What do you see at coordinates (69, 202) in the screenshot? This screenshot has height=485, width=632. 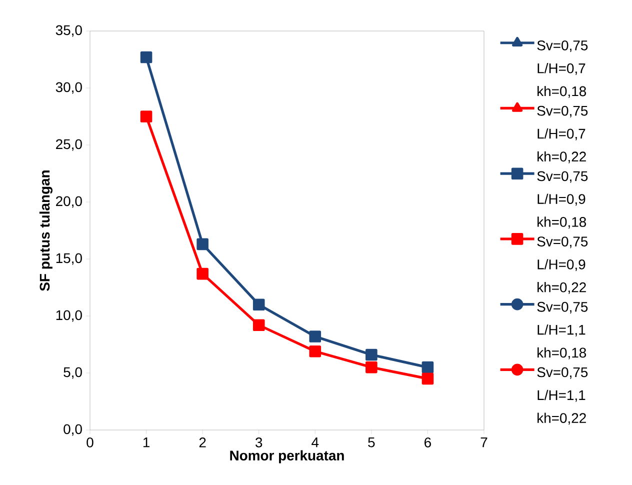 I see `y-tick-label: 20,0` at bounding box center [69, 202].